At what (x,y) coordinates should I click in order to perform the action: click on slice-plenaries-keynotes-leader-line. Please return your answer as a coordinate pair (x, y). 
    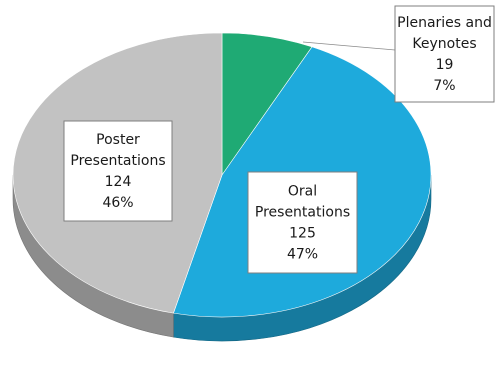
    Looking at the image, I should click on (349, 46).